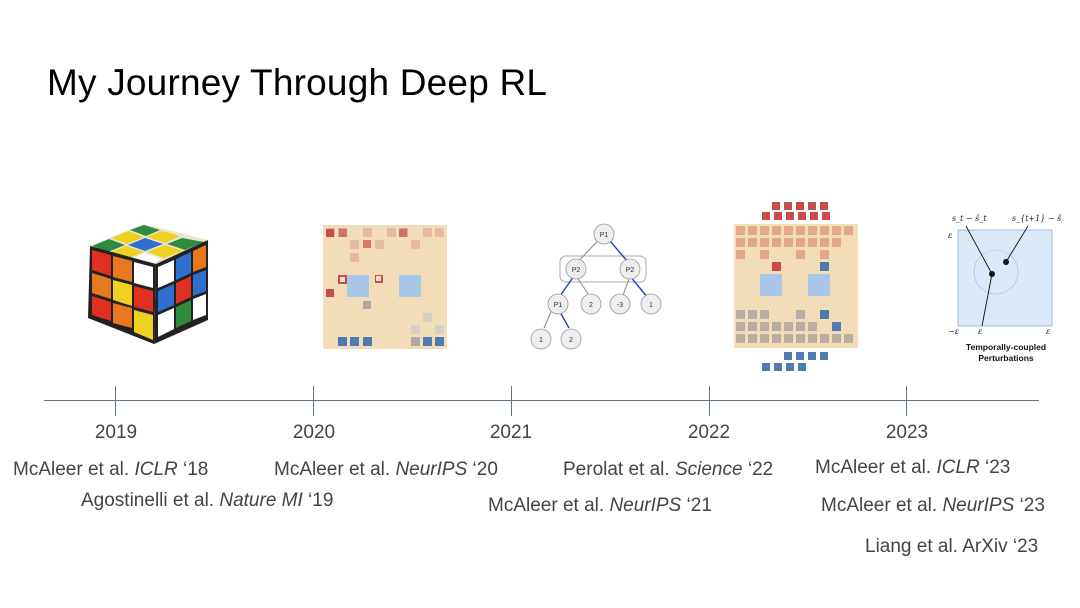  Describe the element at coordinates (207, 500) in the screenshot. I see `citation-nature-mi-19: Agostinelli et al. Nature MI ‘19` at that location.